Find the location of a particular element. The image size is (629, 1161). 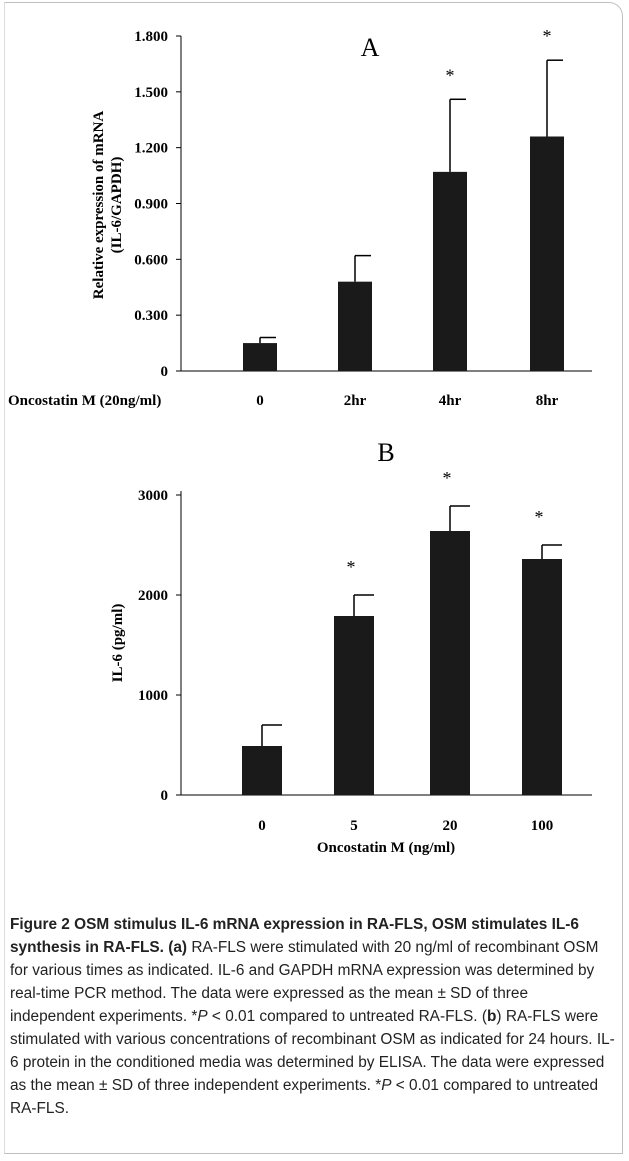

panel-label-a: A is located at coordinates (370, 47).